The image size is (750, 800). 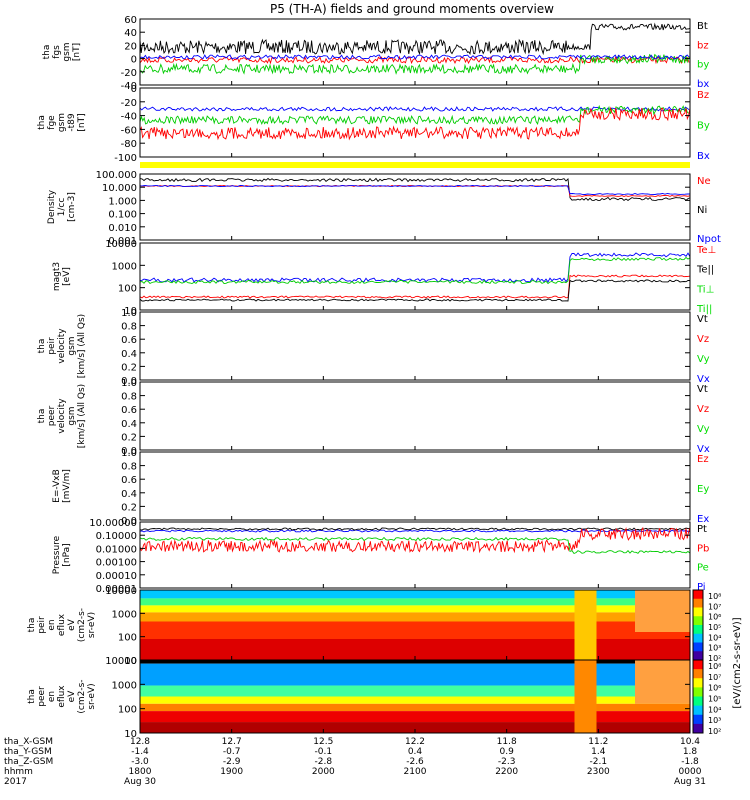 I want to click on x-axis-value: -2.9, so click(x=232, y=762).